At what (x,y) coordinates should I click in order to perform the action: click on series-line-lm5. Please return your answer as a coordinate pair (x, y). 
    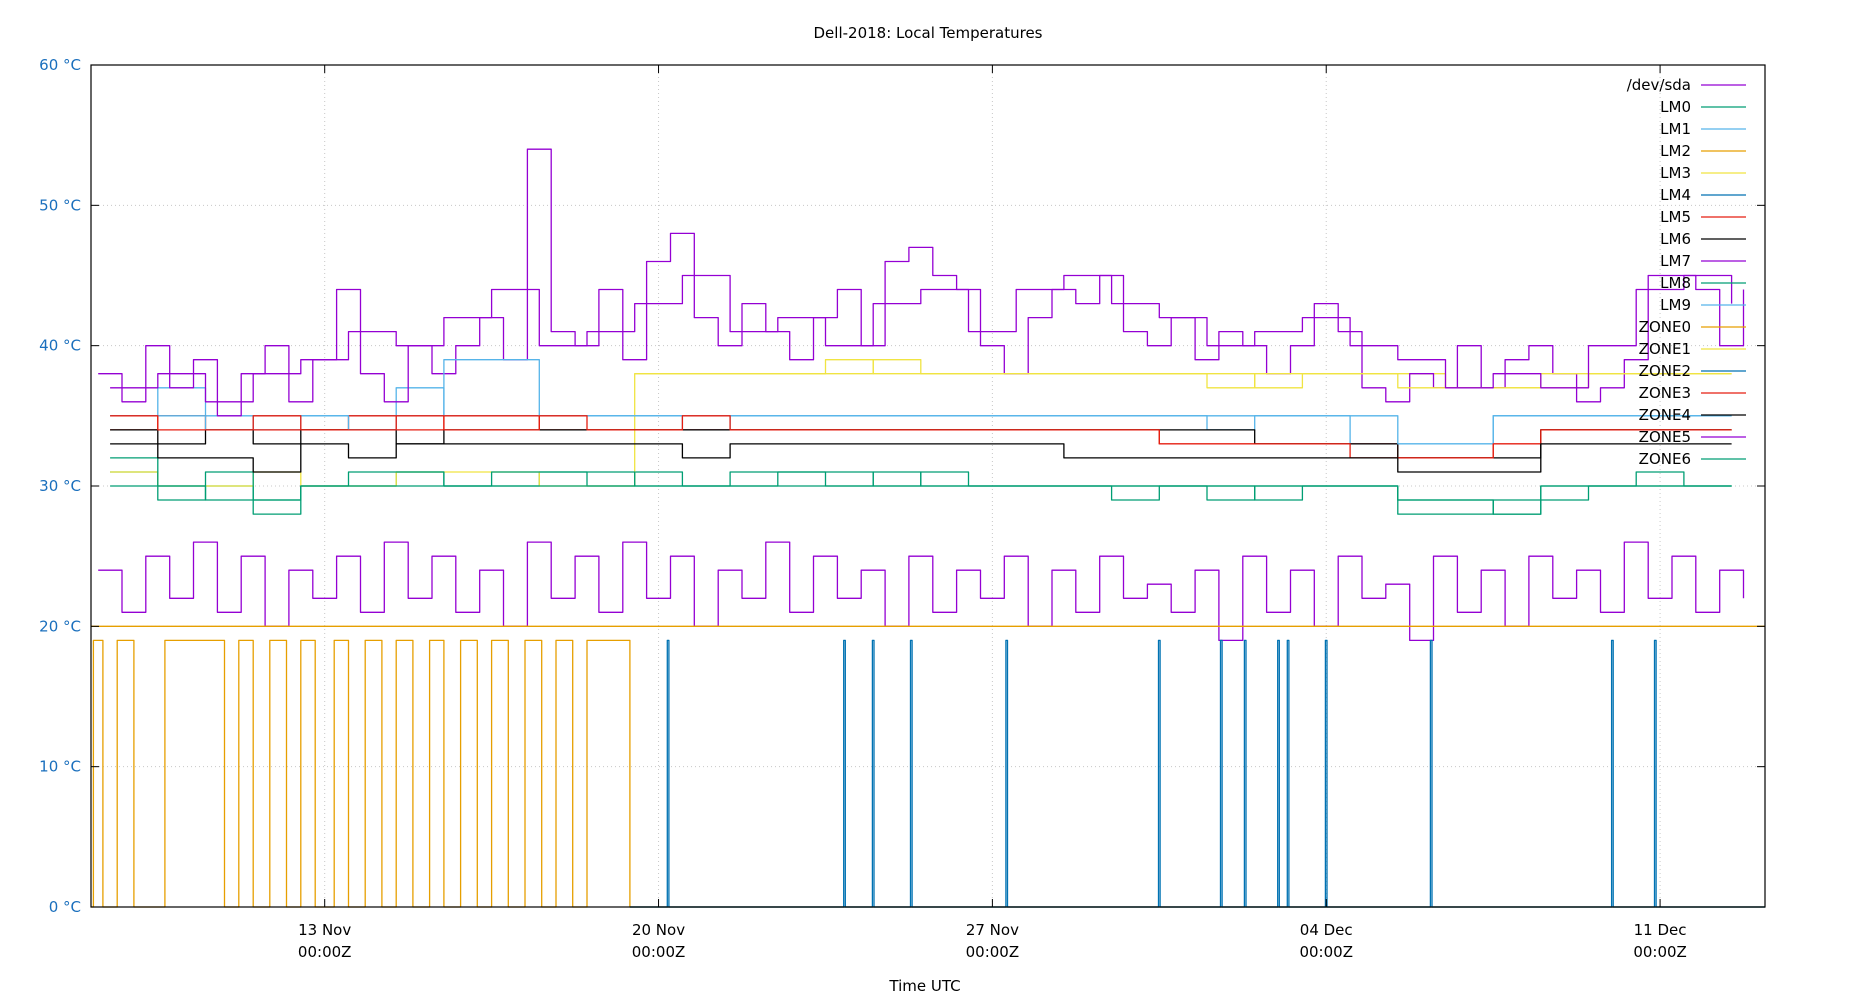
    Looking at the image, I should click on (921, 437).